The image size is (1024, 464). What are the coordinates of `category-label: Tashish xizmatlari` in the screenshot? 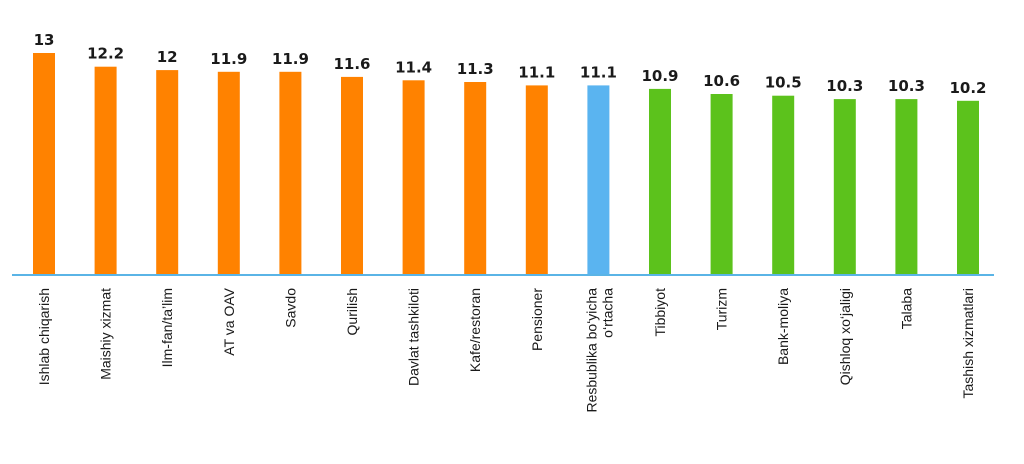 It's located at (968, 343).